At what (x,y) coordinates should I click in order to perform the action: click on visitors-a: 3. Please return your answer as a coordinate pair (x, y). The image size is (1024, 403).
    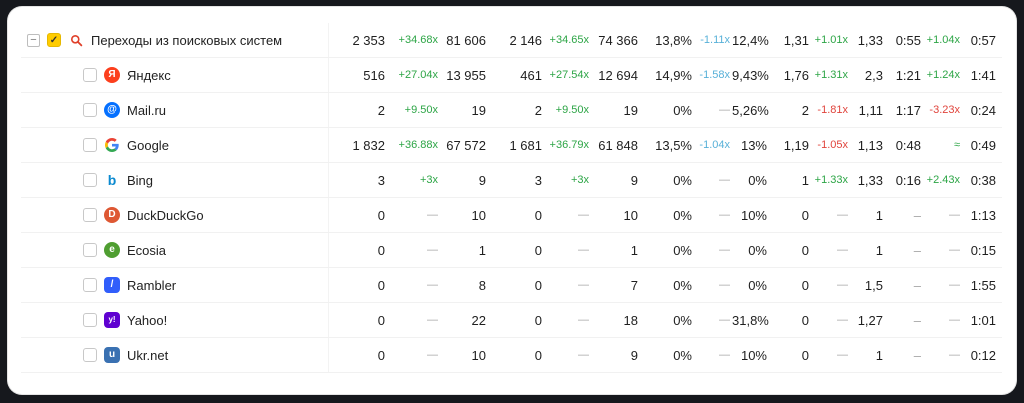
    Looking at the image, I should click on (538, 180).